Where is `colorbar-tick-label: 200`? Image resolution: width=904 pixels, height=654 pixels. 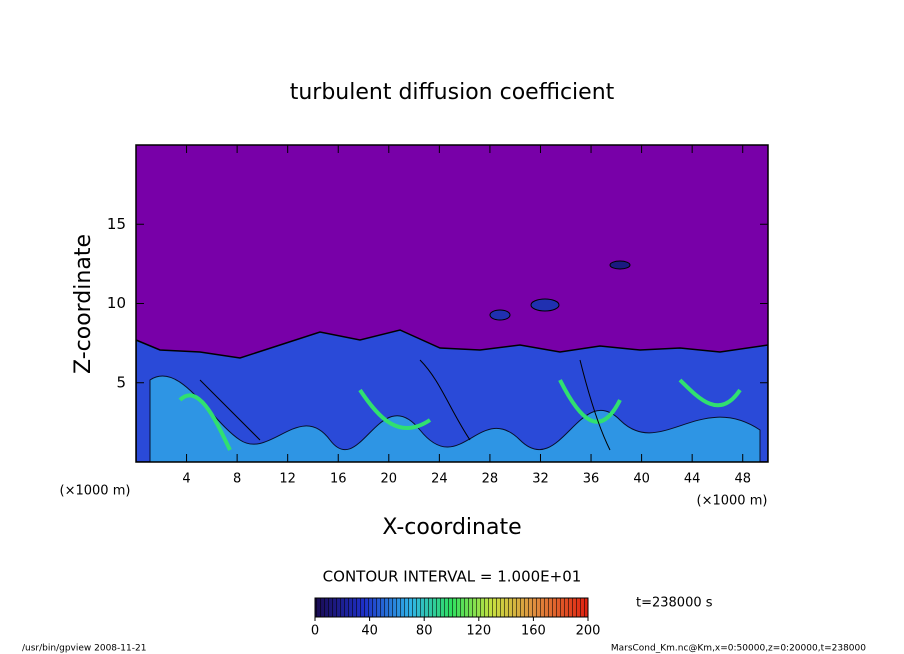 colorbar-tick-label: 200 is located at coordinates (588, 631).